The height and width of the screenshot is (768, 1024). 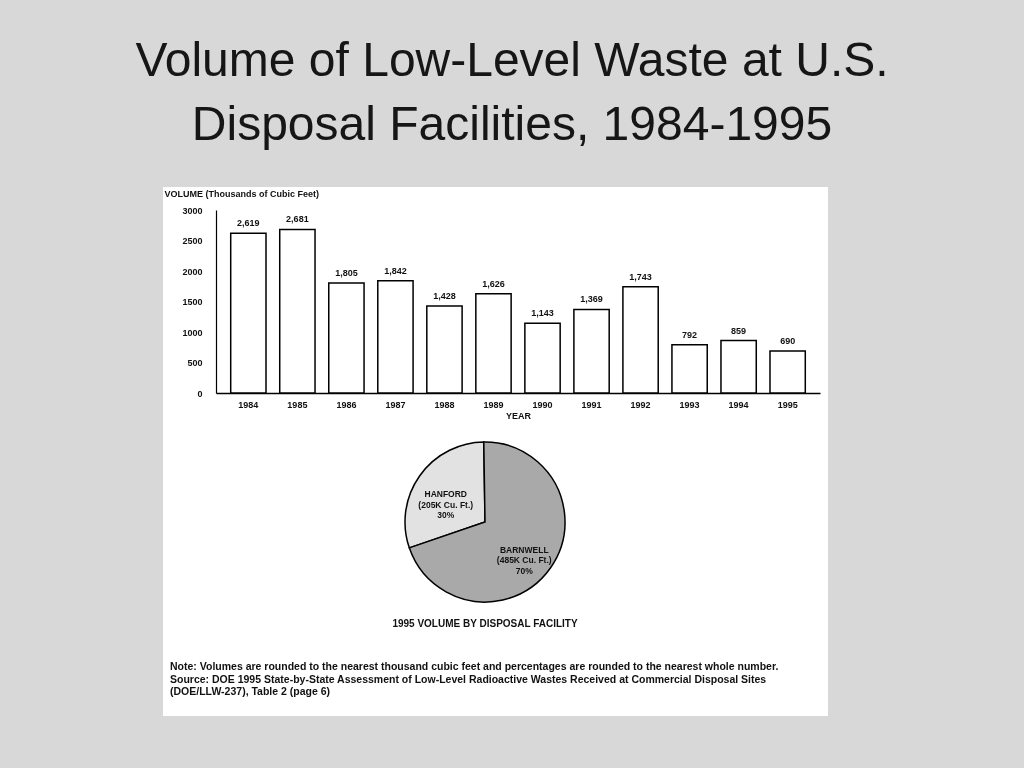 I want to click on y-tick-label: 1000, so click(x=192, y=332).